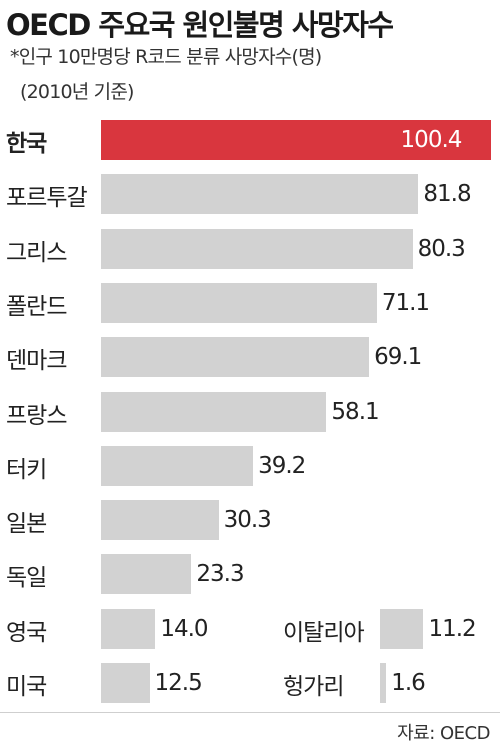  Describe the element at coordinates (47, 198) in the screenshot. I see `category-label: 포르투갈` at that location.